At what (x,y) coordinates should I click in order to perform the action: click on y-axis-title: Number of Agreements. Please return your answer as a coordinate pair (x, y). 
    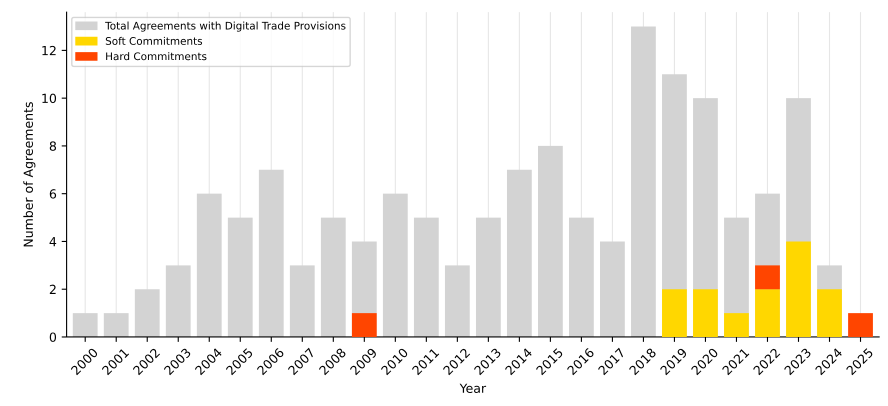
    Looking at the image, I should click on (29, 174).